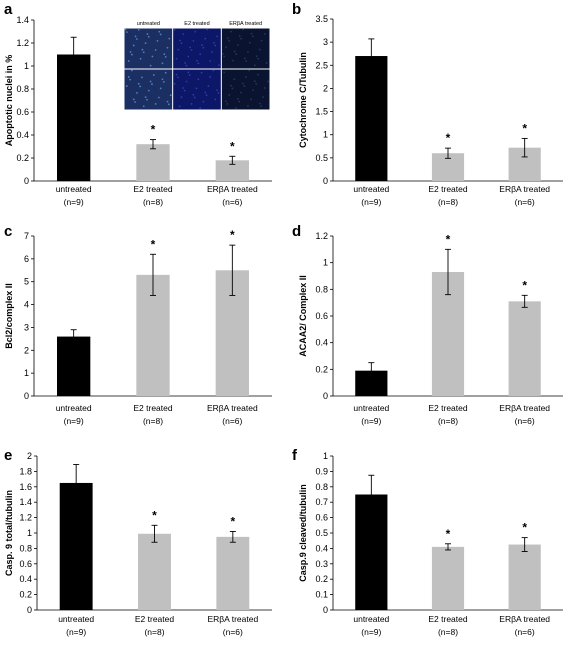  What do you see at coordinates (74, 421) in the screenshot?
I see `category-sublabel-1: (n=9)` at bounding box center [74, 421].